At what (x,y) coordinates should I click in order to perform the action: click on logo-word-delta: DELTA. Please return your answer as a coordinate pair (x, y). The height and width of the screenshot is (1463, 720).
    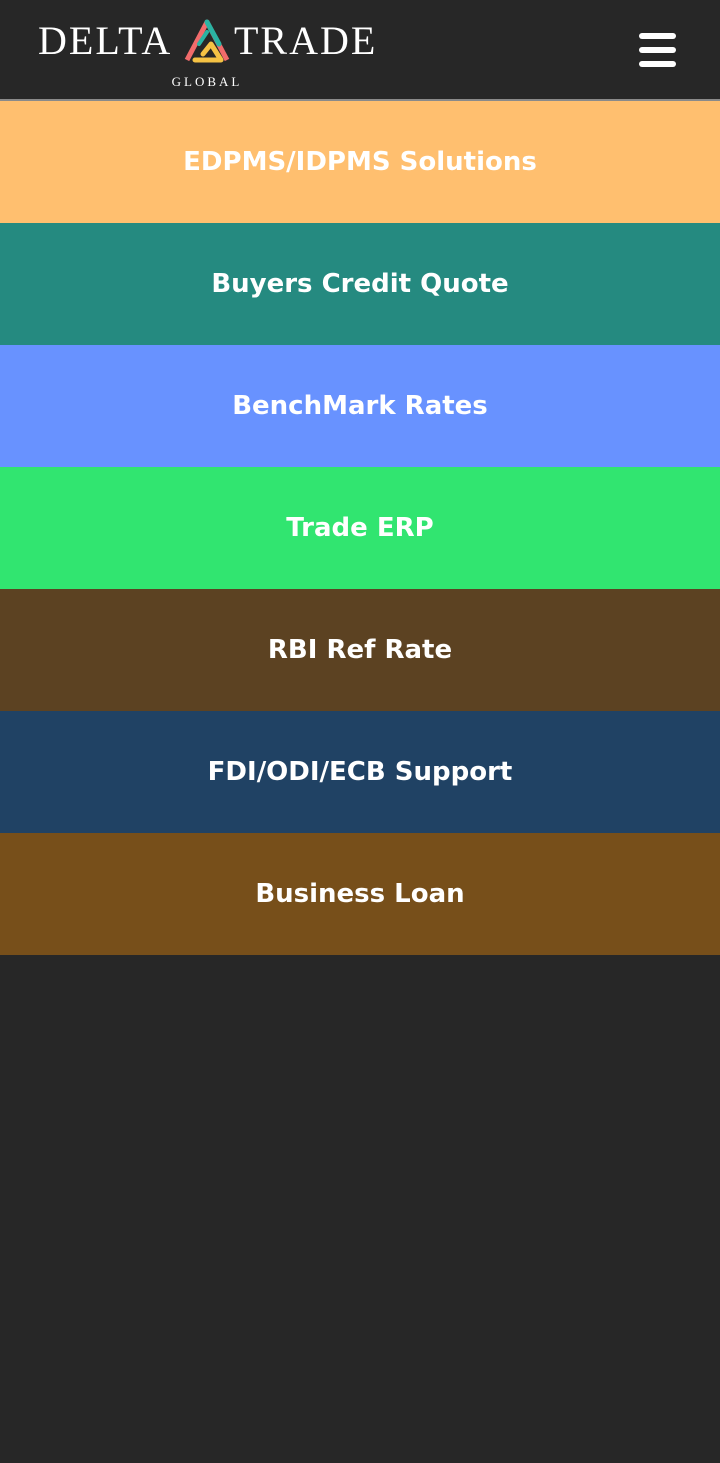
    Looking at the image, I should click on (105, 40).